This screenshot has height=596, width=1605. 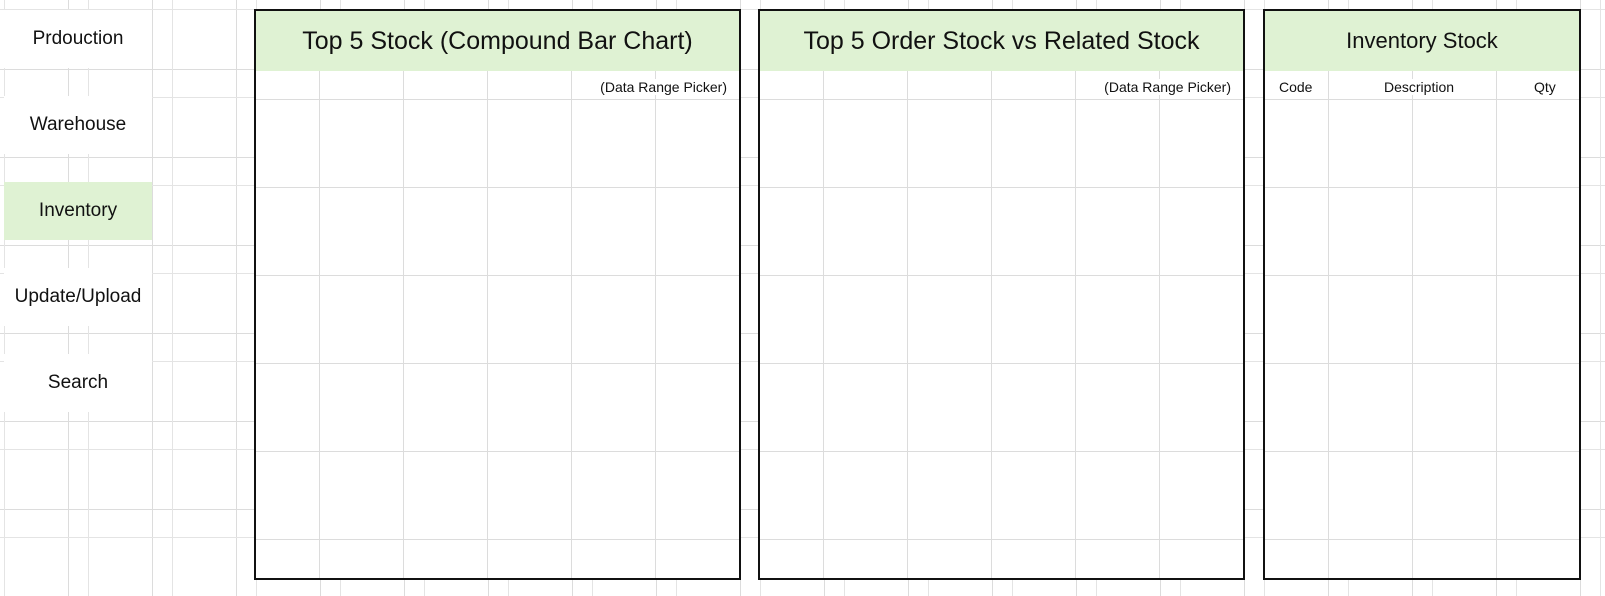 I want to click on column-header-code: Code, so click(x=1296, y=87).